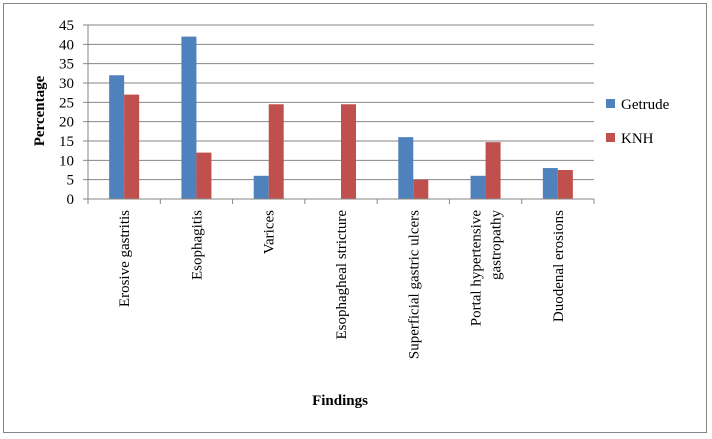 Image resolution: width=712 pixels, height=439 pixels. I want to click on y-tick-label: 25, so click(66, 103).